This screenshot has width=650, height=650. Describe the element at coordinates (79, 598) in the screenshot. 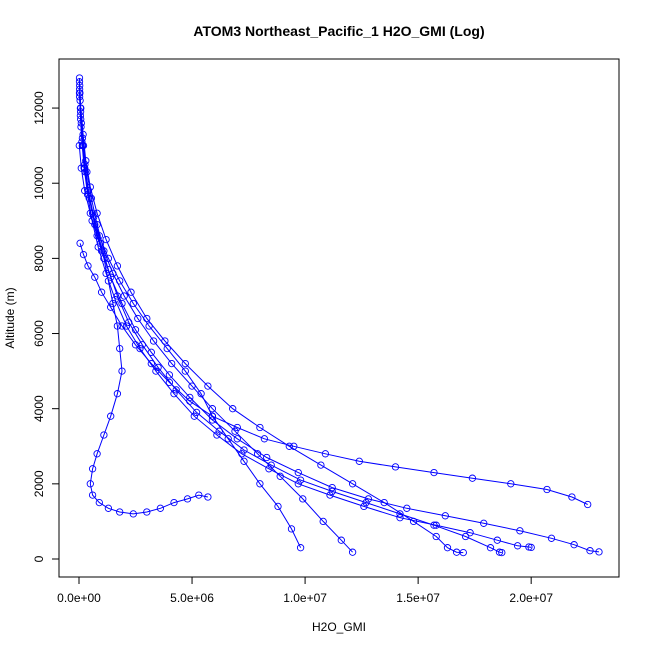

I see `x-tick-label: 0.0e+00` at that location.